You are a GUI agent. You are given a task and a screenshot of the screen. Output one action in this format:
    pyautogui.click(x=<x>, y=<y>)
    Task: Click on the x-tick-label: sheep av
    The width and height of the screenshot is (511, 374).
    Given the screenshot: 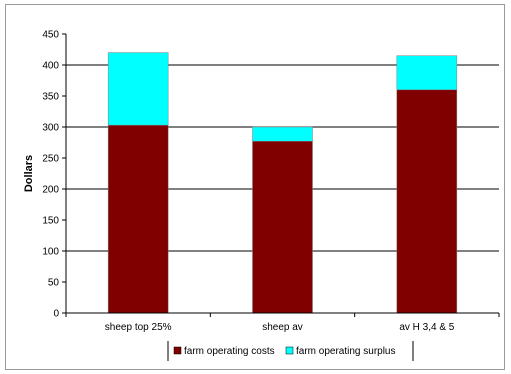 What is the action you would take?
    pyautogui.click(x=282, y=327)
    